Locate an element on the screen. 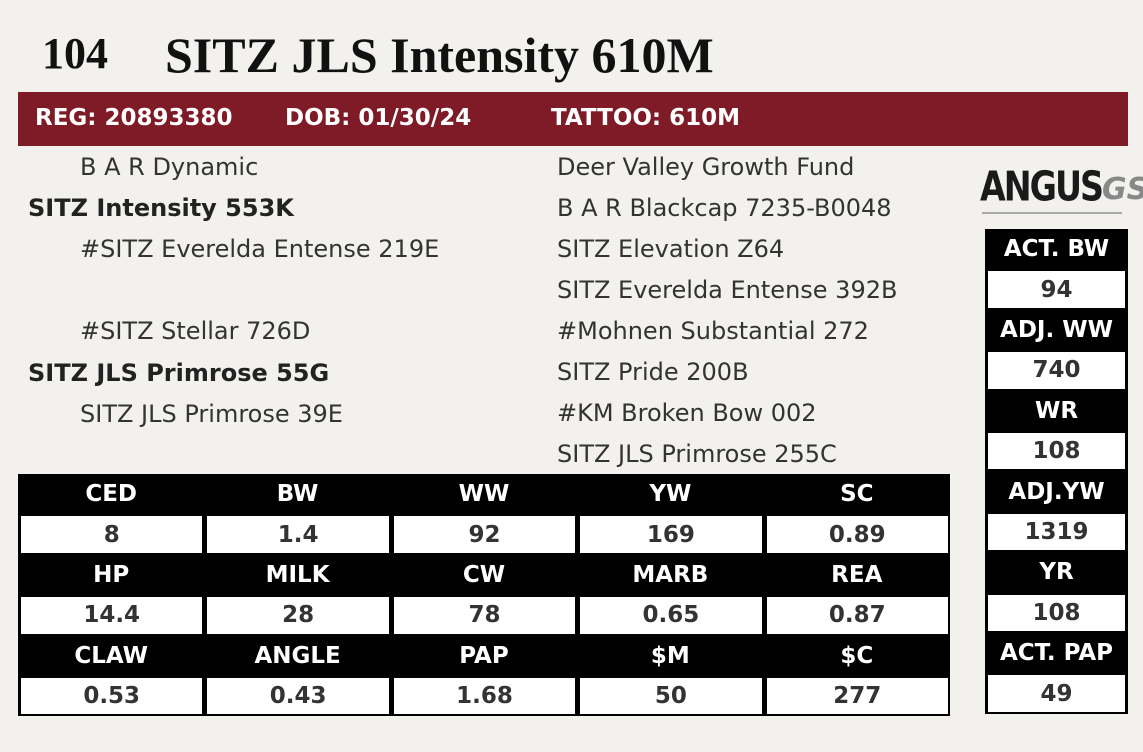 The image size is (1143, 752). epd-label: MARB is located at coordinates (670, 574).